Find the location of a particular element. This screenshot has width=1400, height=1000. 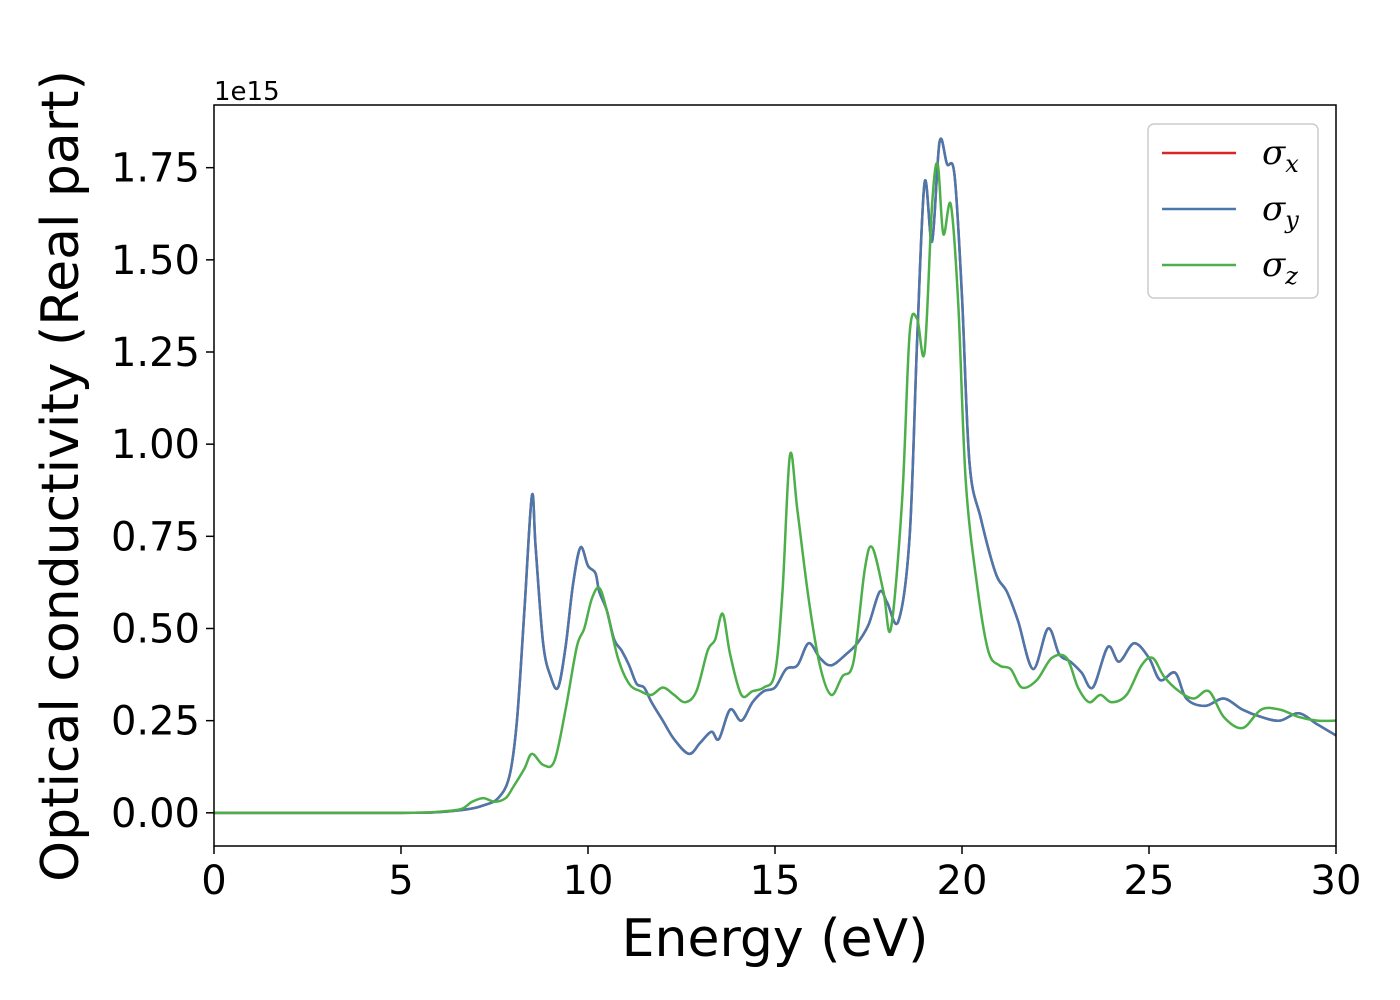

legend-box is located at coordinates (1233, 211).